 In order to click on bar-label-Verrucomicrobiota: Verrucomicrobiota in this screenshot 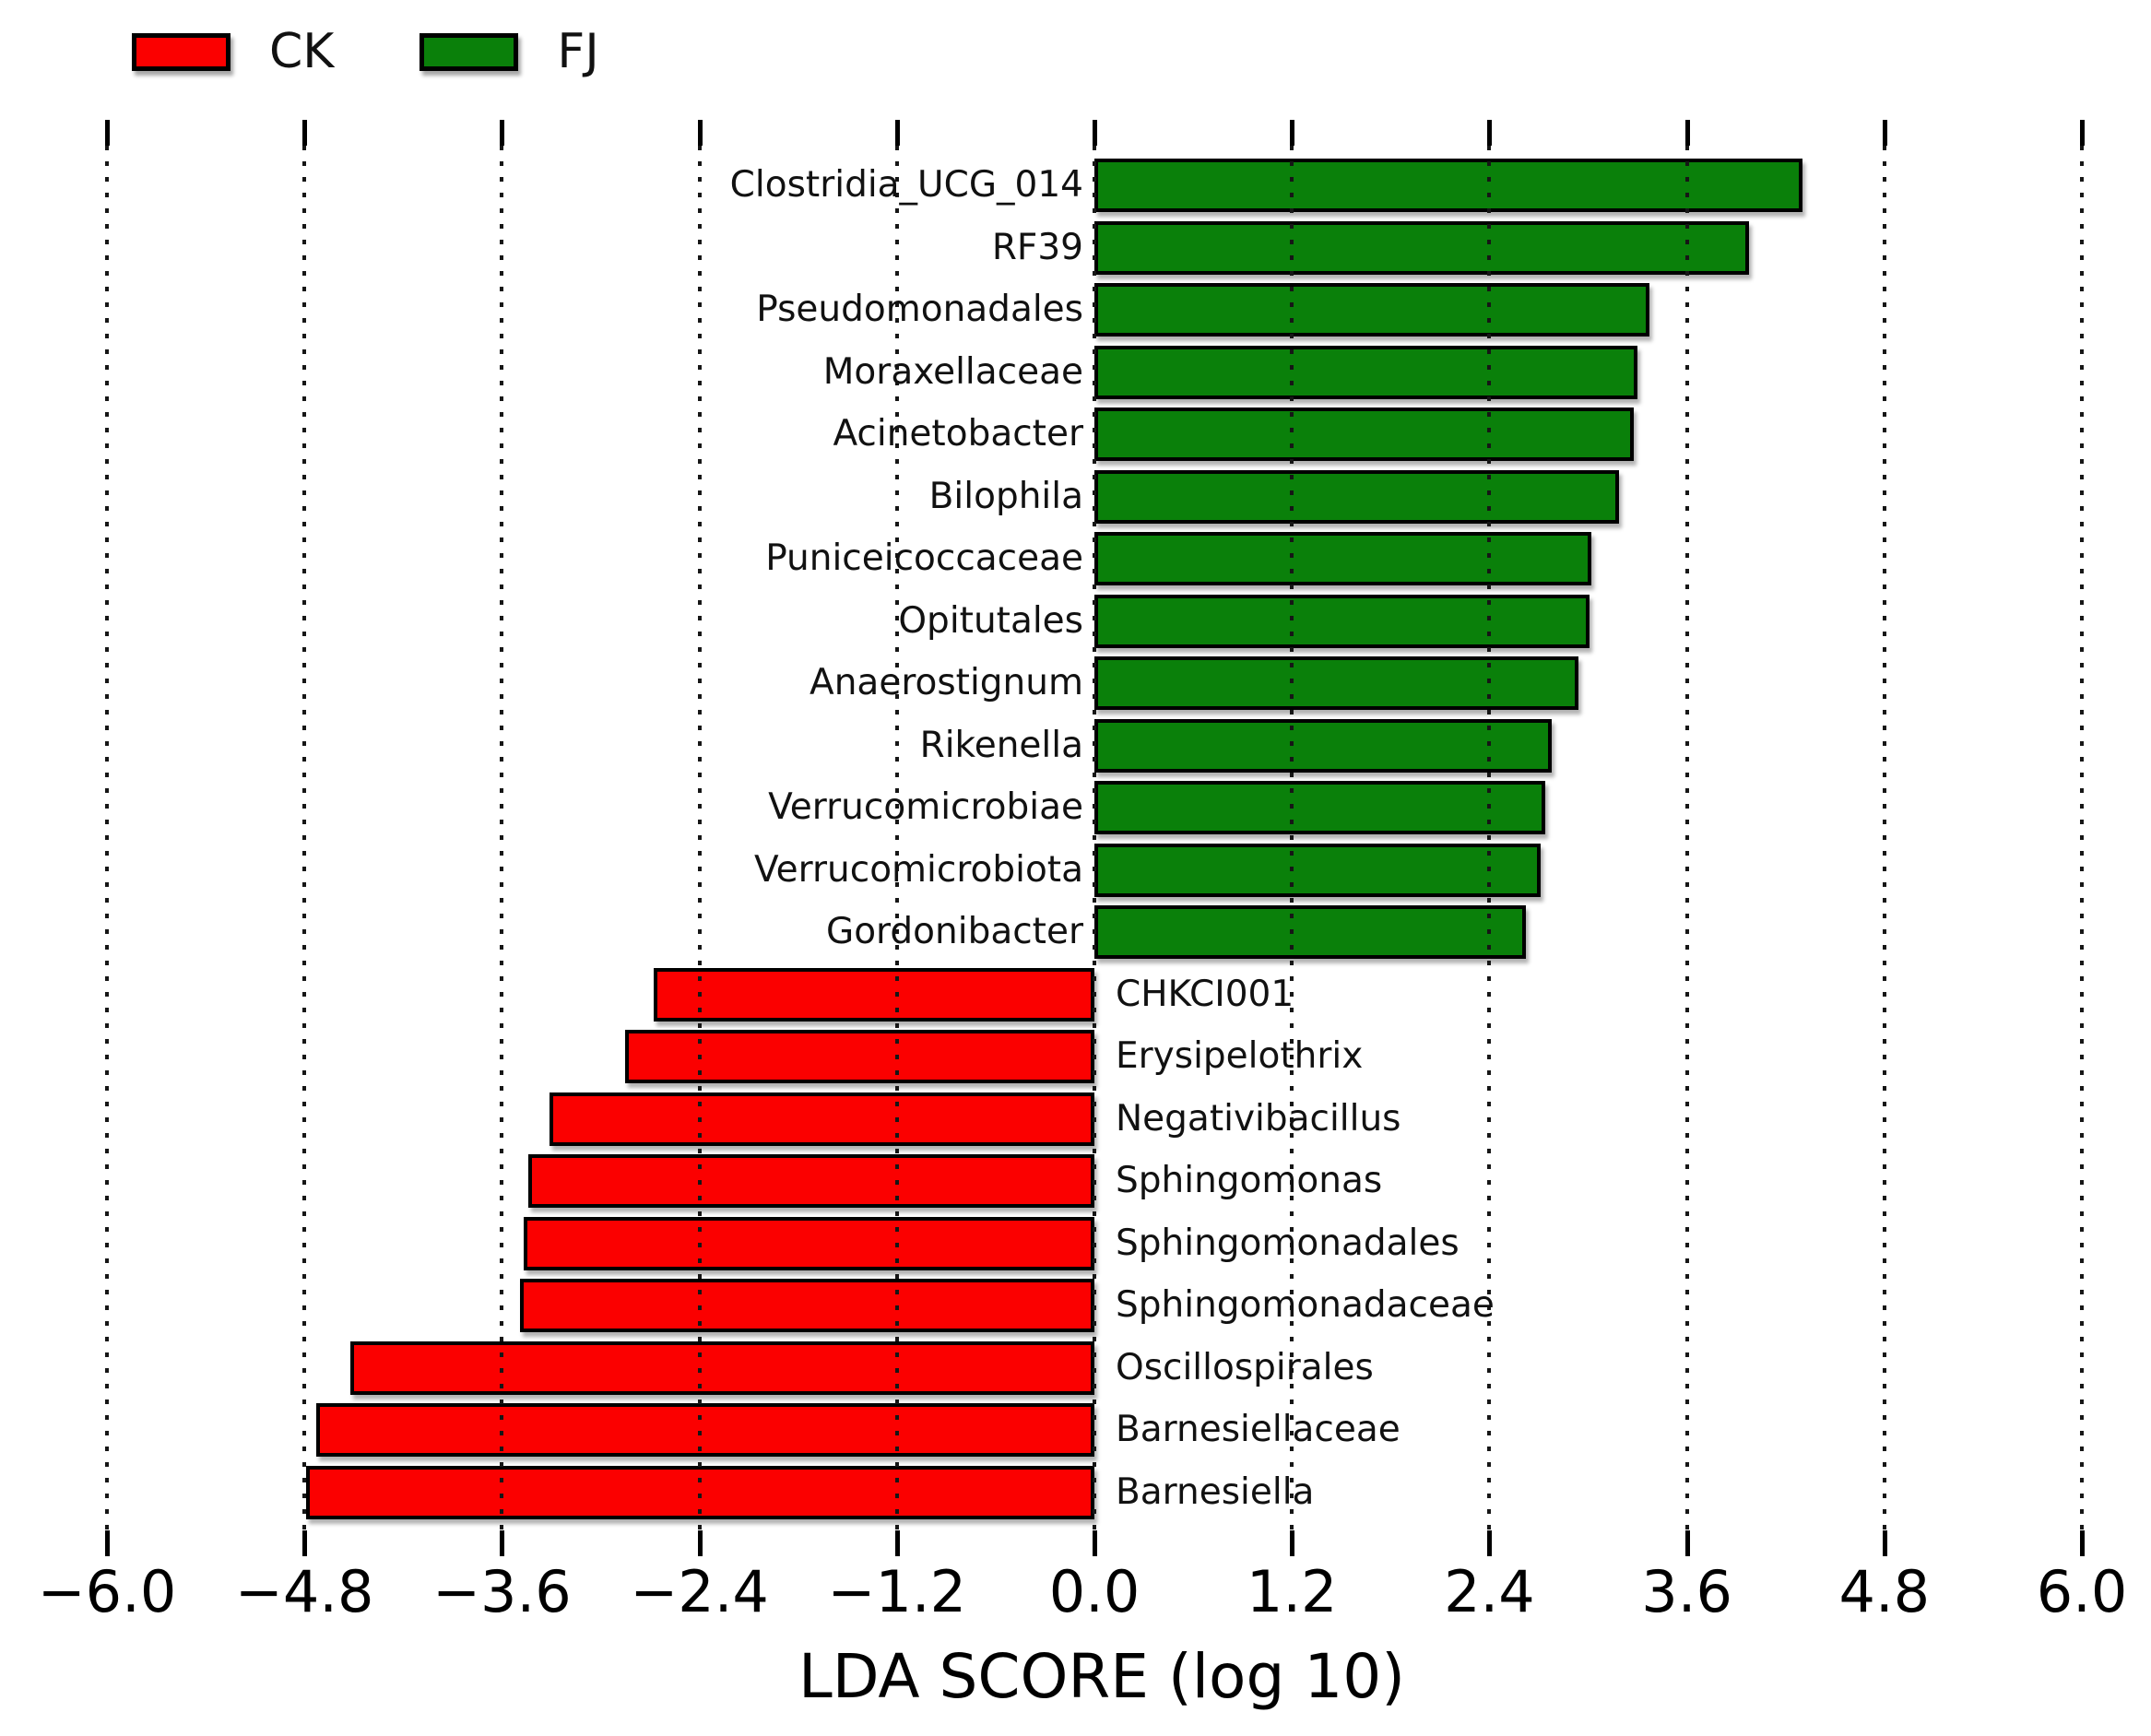, I will do `click(919, 869)`.